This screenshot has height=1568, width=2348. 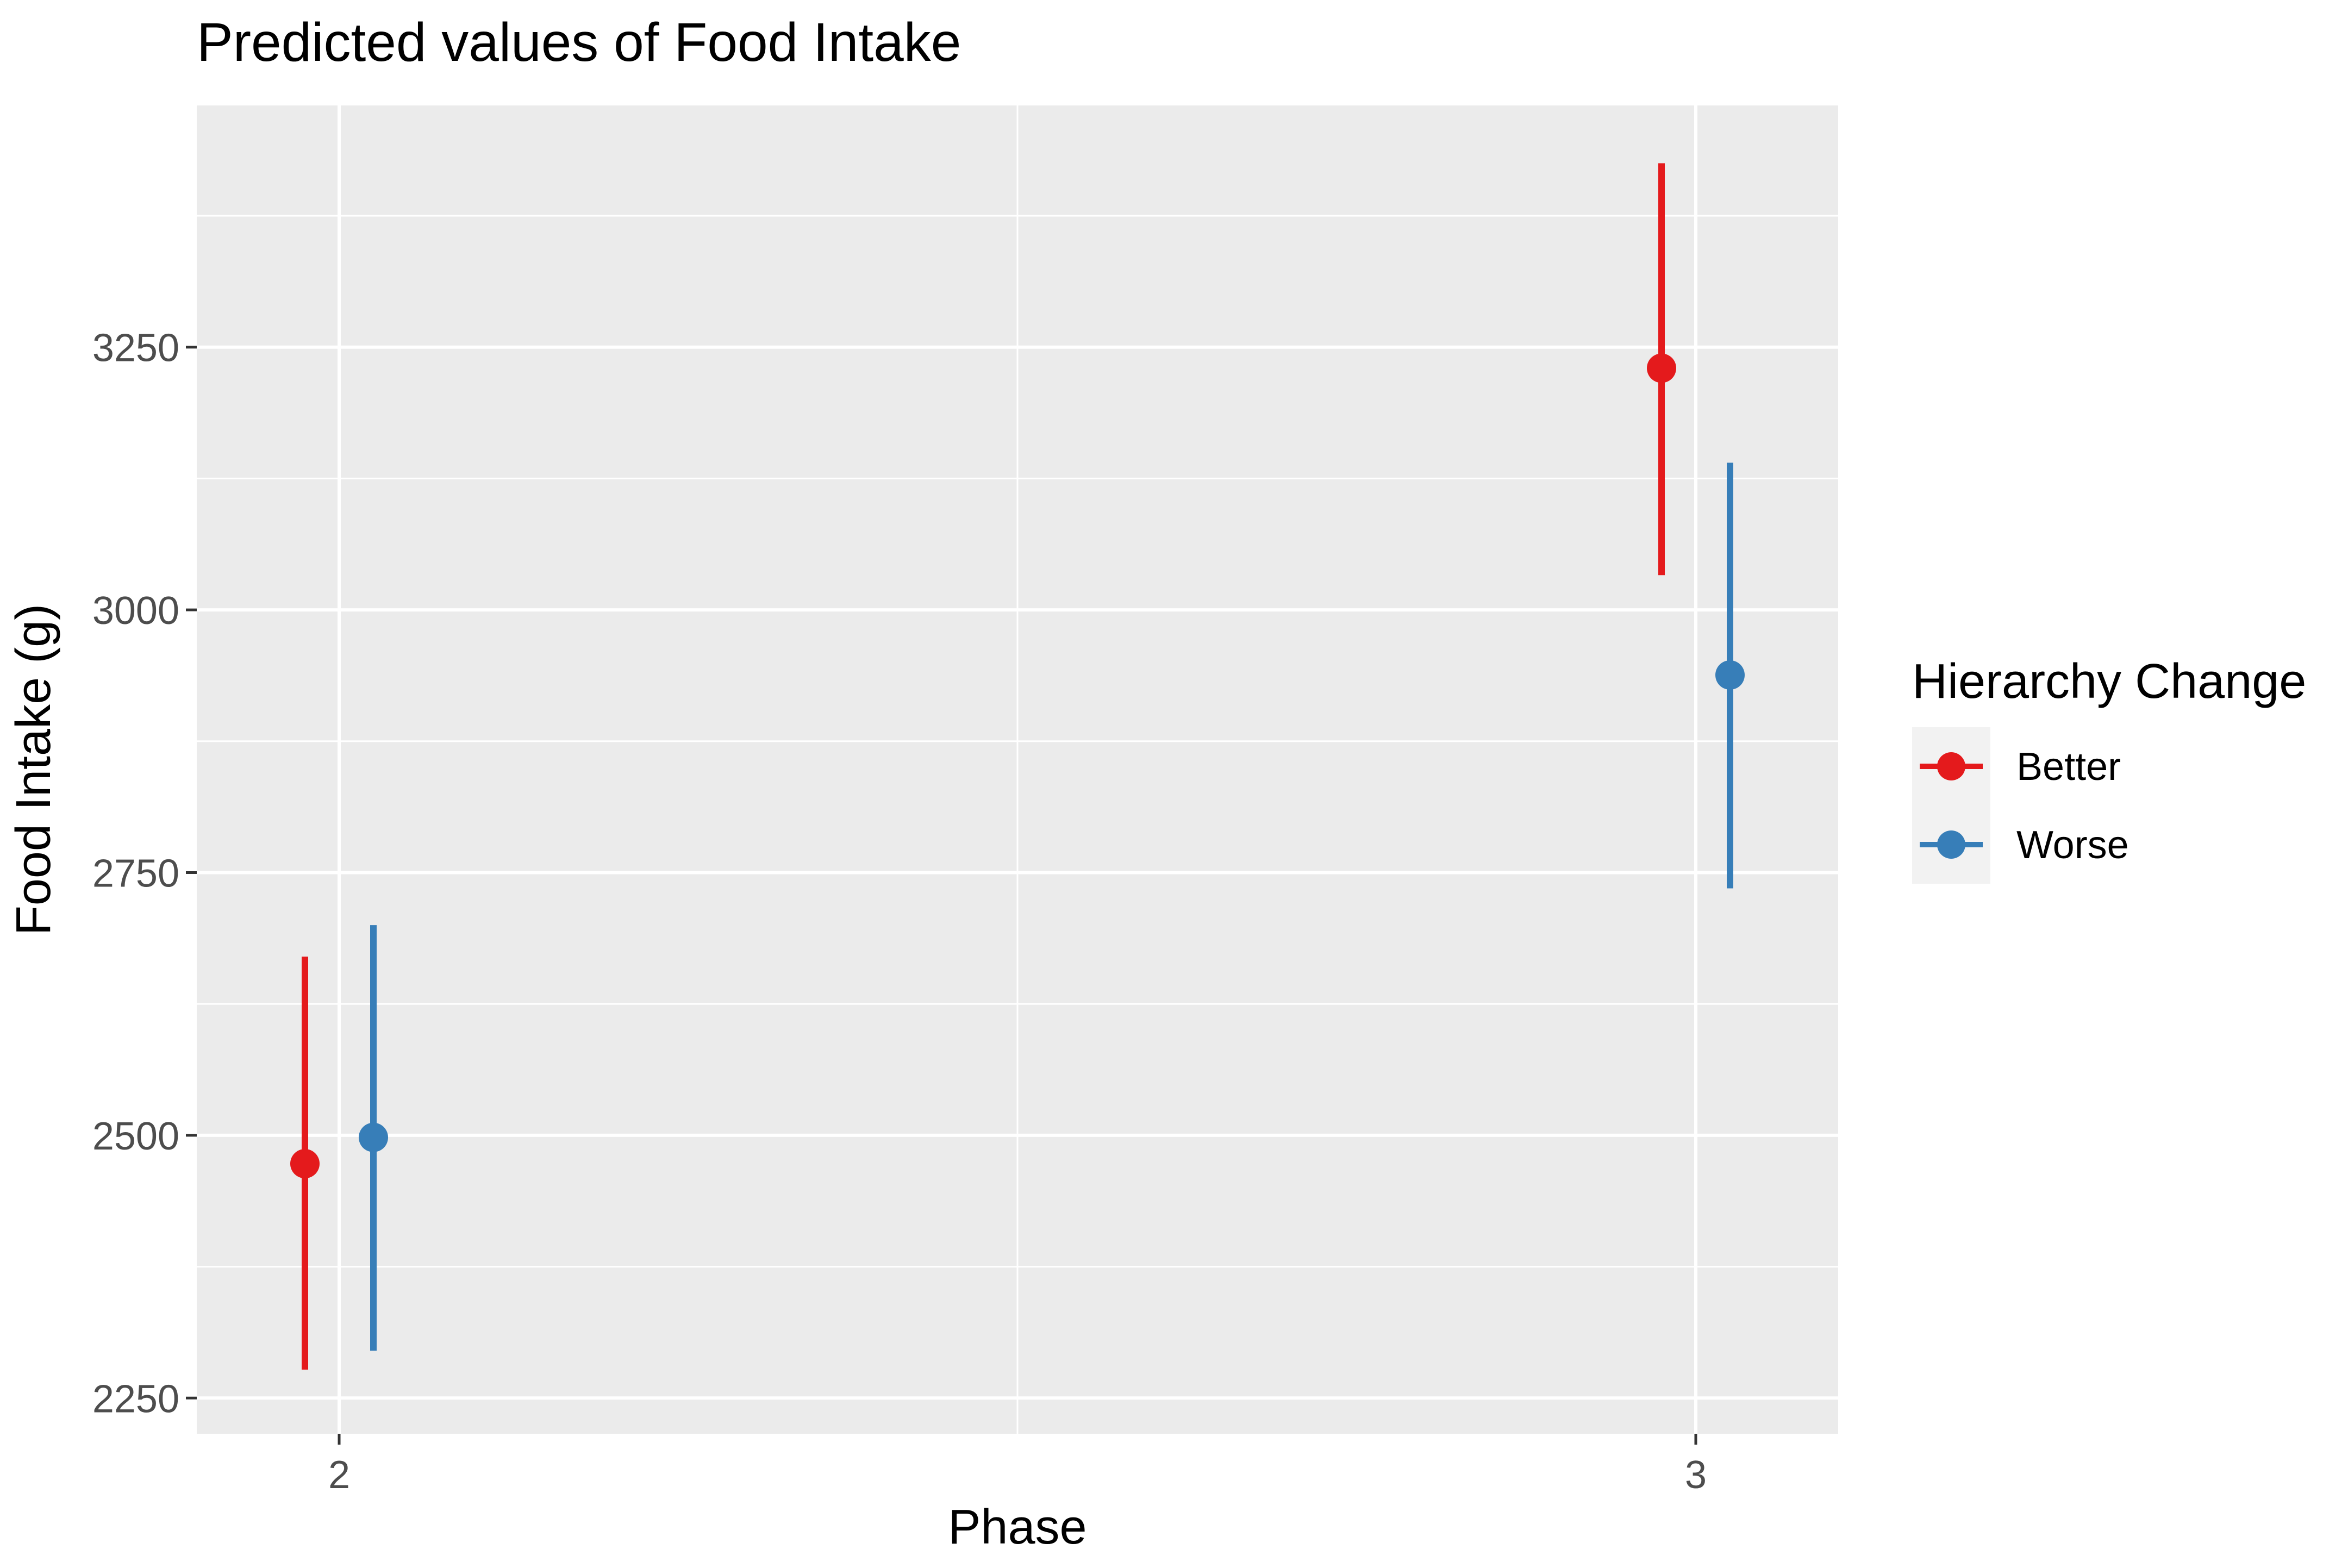 I want to click on legend-items: Better Worse, so click(x=2020, y=805).